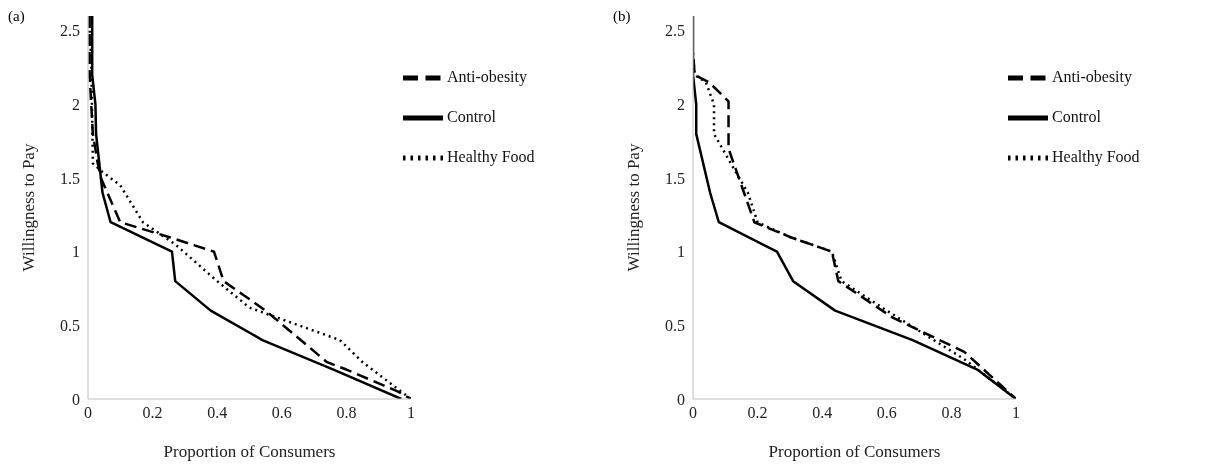 The height and width of the screenshot is (473, 1228). Describe the element at coordinates (622, 16) in the screenshot. I see `chart-title: (b)` at that location.